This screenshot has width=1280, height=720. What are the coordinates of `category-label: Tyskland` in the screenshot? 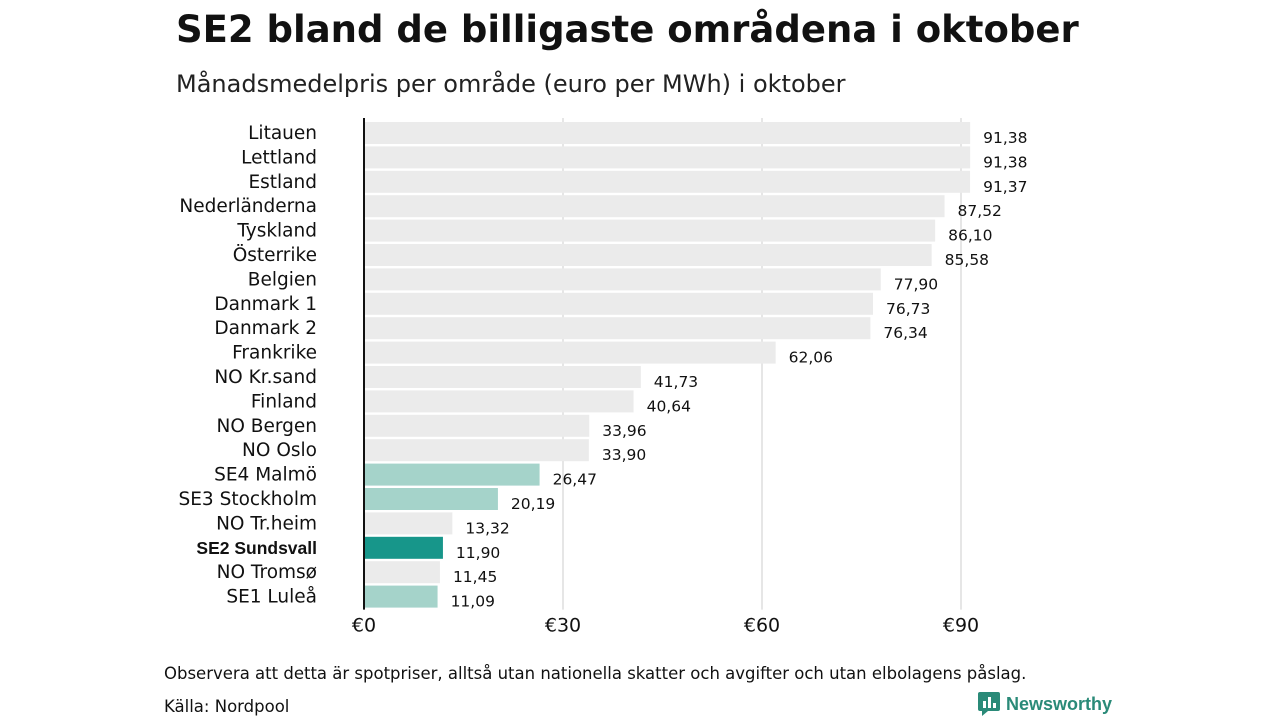 It's located at (276, 231).